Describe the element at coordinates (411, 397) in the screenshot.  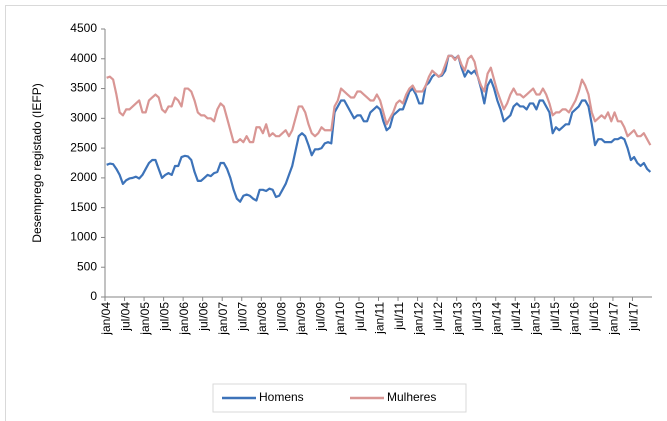
I see `legend-label: Mulheres` at that location.